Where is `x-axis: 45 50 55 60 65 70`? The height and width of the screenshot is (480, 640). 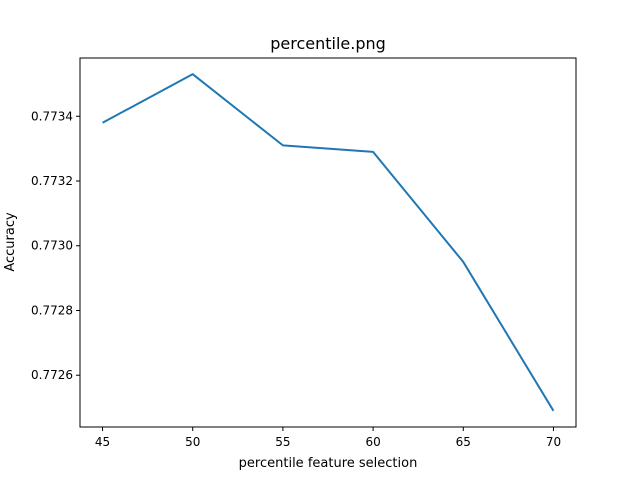 x-axis: 45 50 55 60 65 70 is located at coordinates (328, 438).